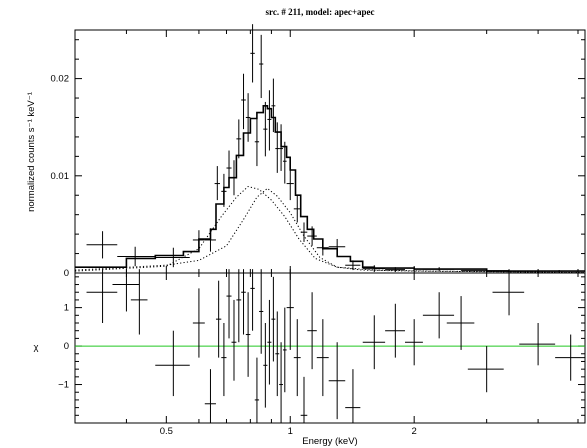 The height and width of the screenshot is (448, 587). Describe the element at coordinates (36, 347) in the screenshot. I see `residual-y-axis-label: χ` at that location.